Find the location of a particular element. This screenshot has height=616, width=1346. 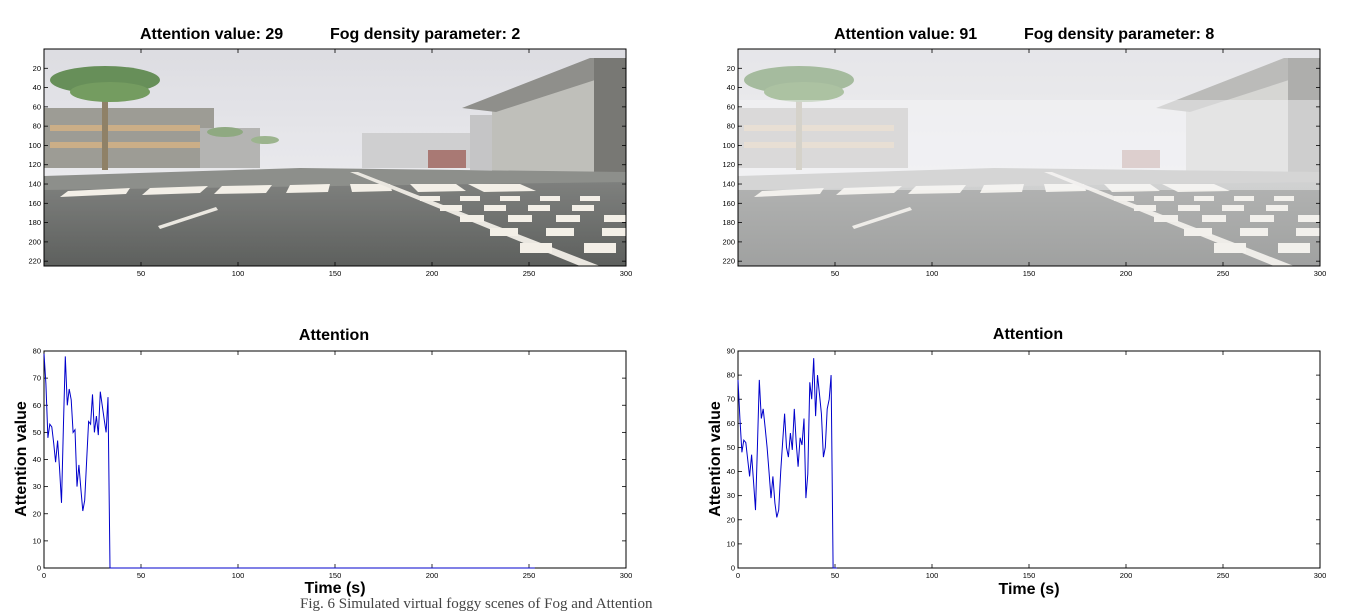

panel-title-attention: Attention value: 91 is located at coordinates (905, 34).